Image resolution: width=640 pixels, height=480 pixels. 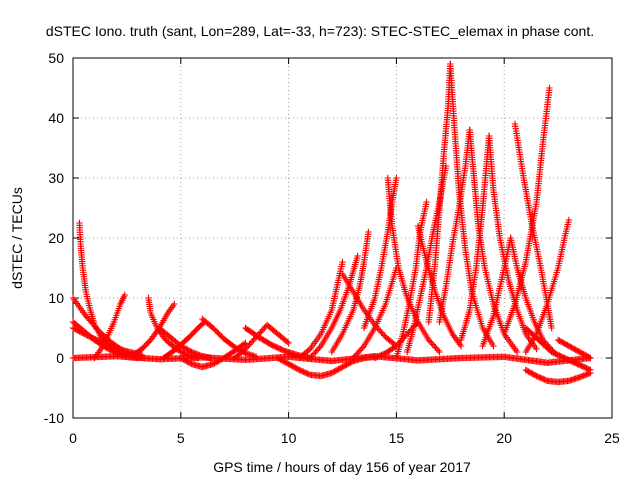 I want to click on y-tick-label: 20, so click(x=56, y=238).